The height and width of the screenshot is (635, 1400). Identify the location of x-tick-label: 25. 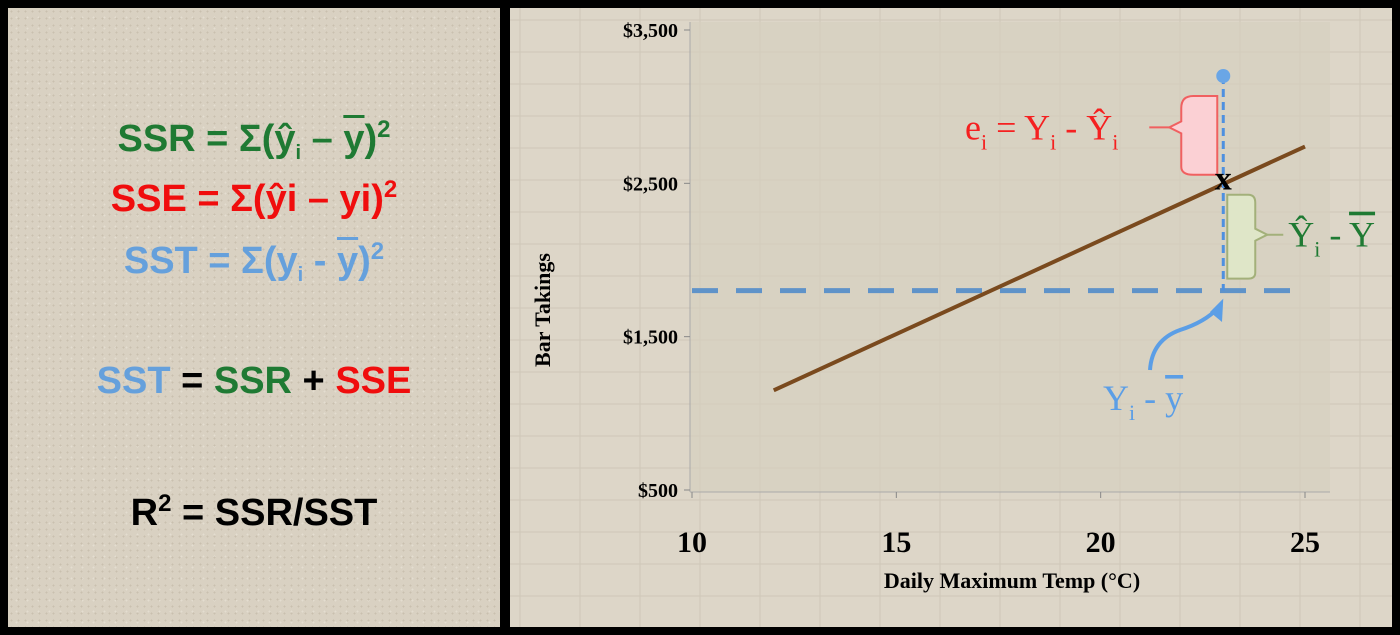
(1305, 542).